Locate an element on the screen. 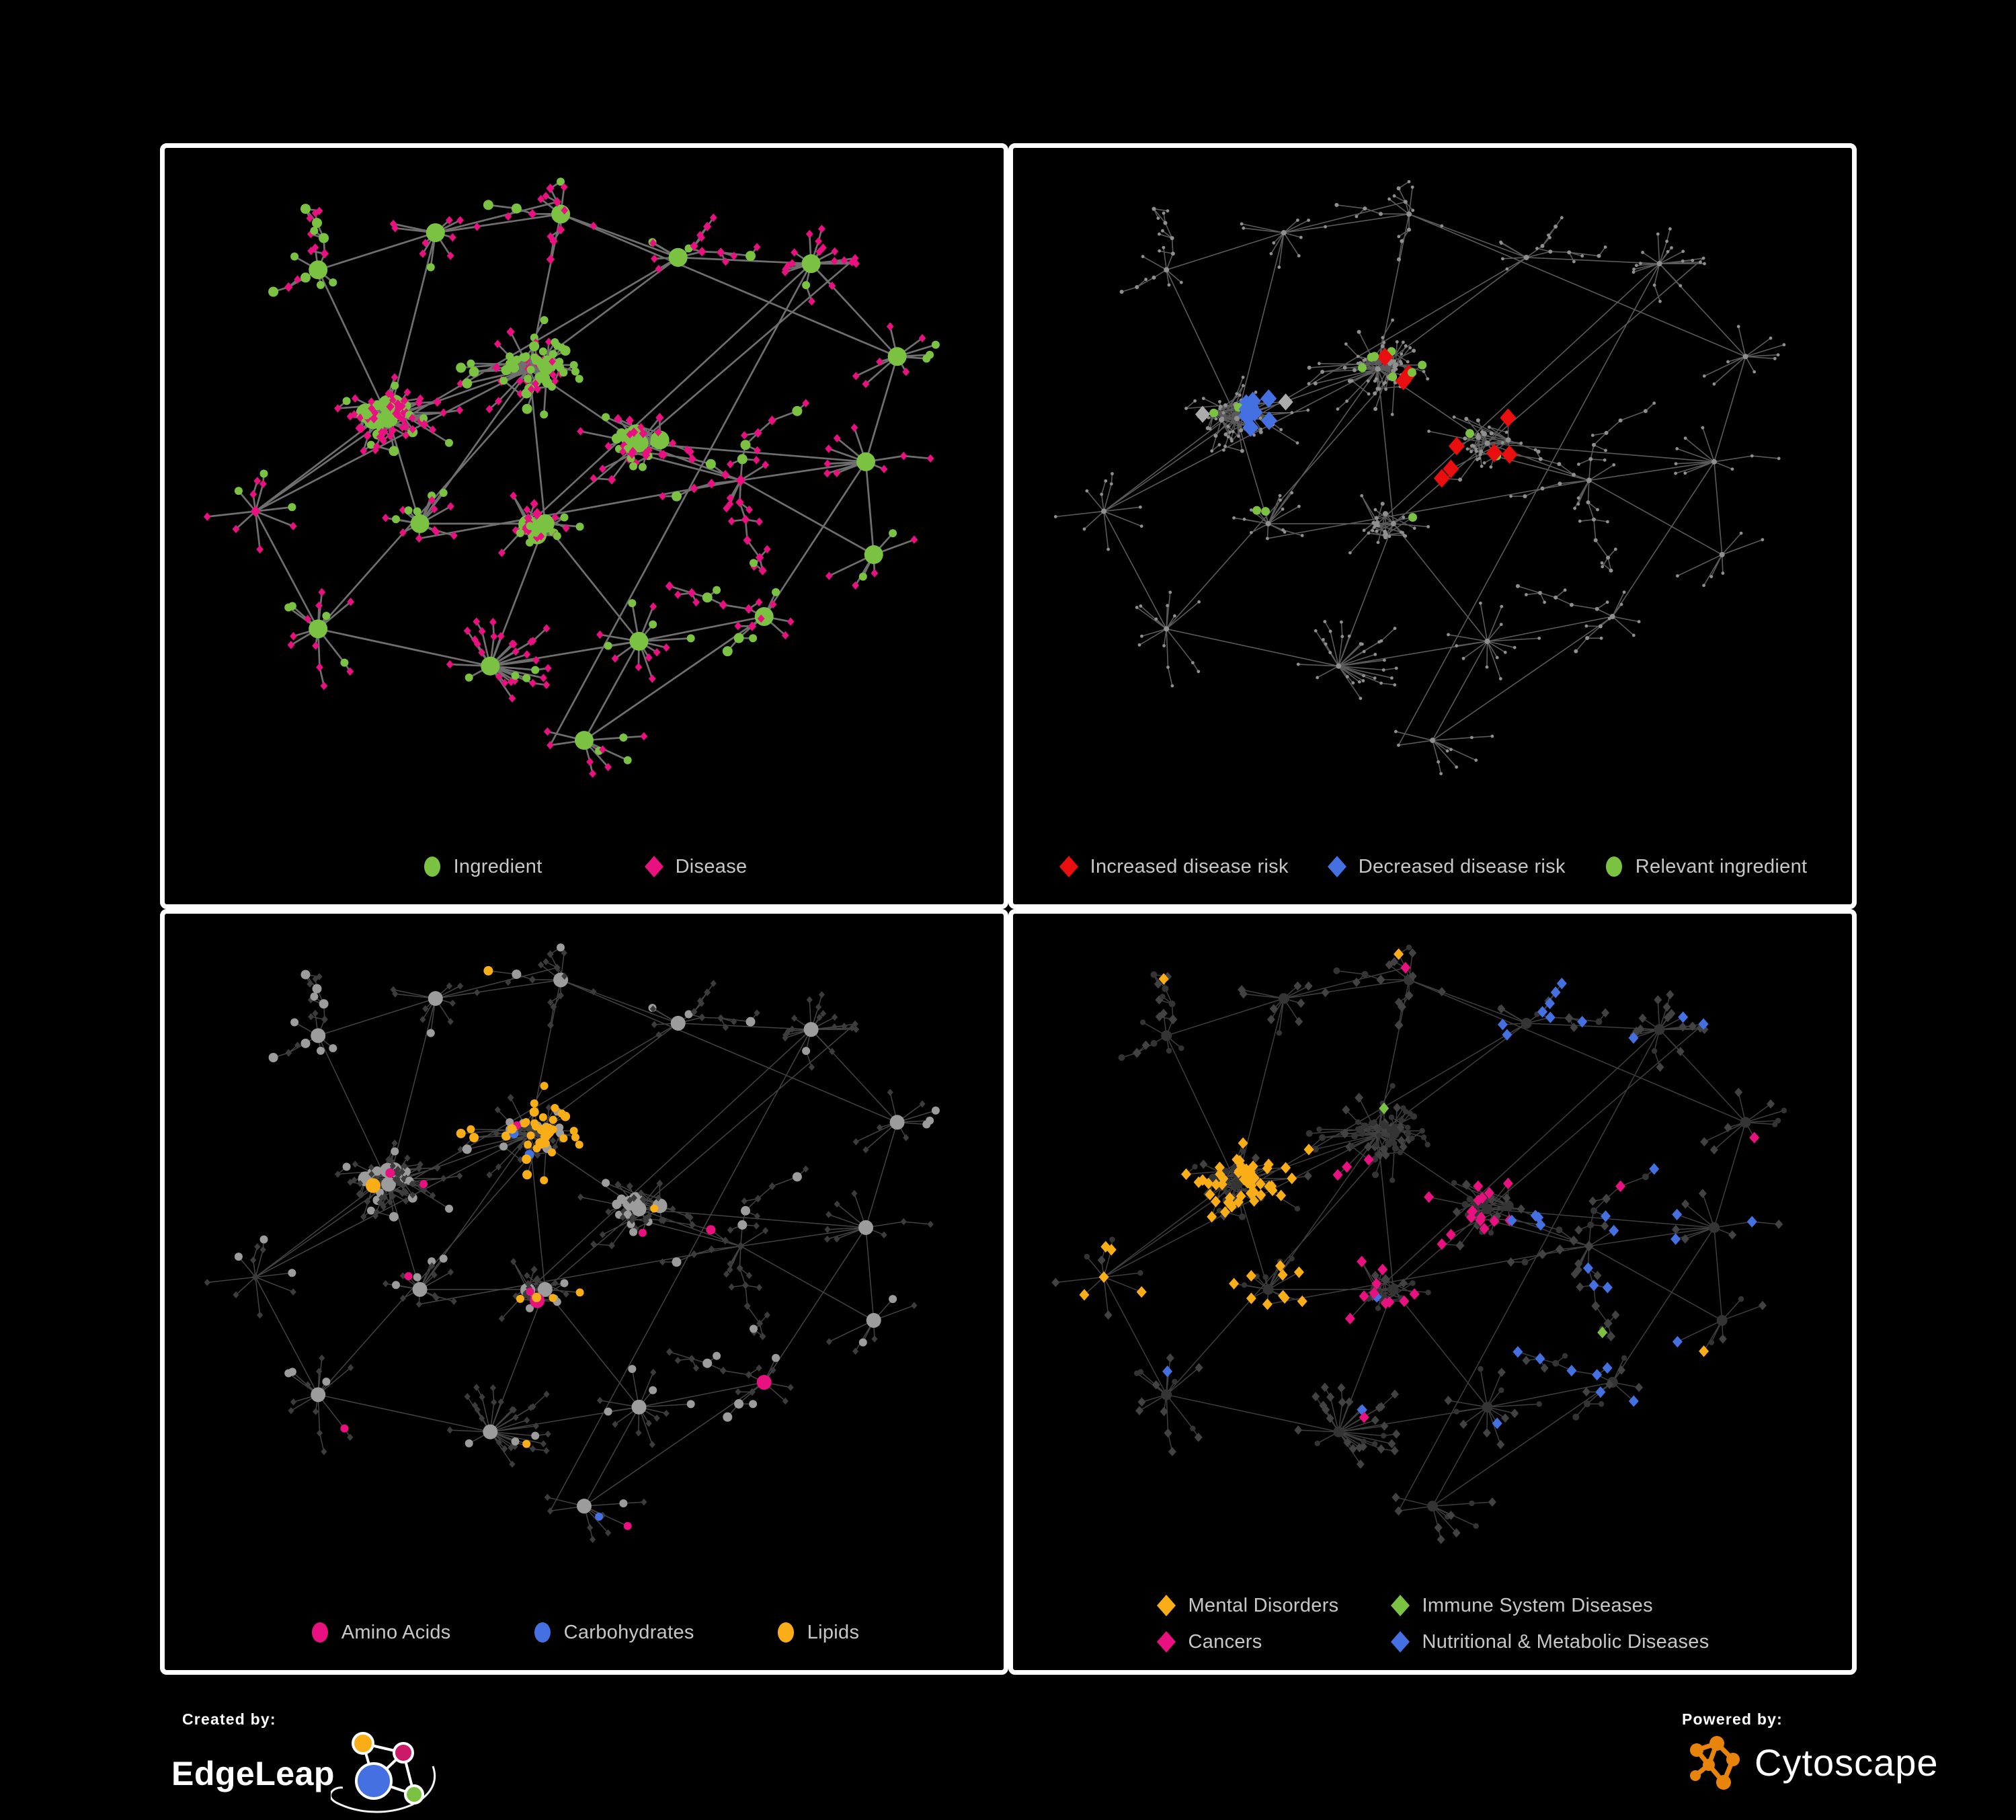  edgeleap-credit: Created by: EdgeLeap is located at coordinates (309, 1764).